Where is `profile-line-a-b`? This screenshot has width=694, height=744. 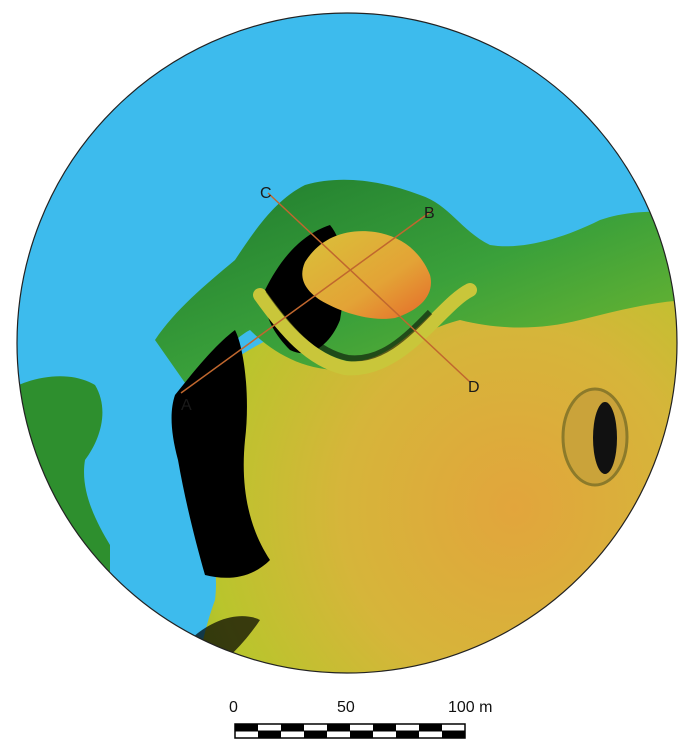
profile-line-a-b is located at coordinates (307, 301).